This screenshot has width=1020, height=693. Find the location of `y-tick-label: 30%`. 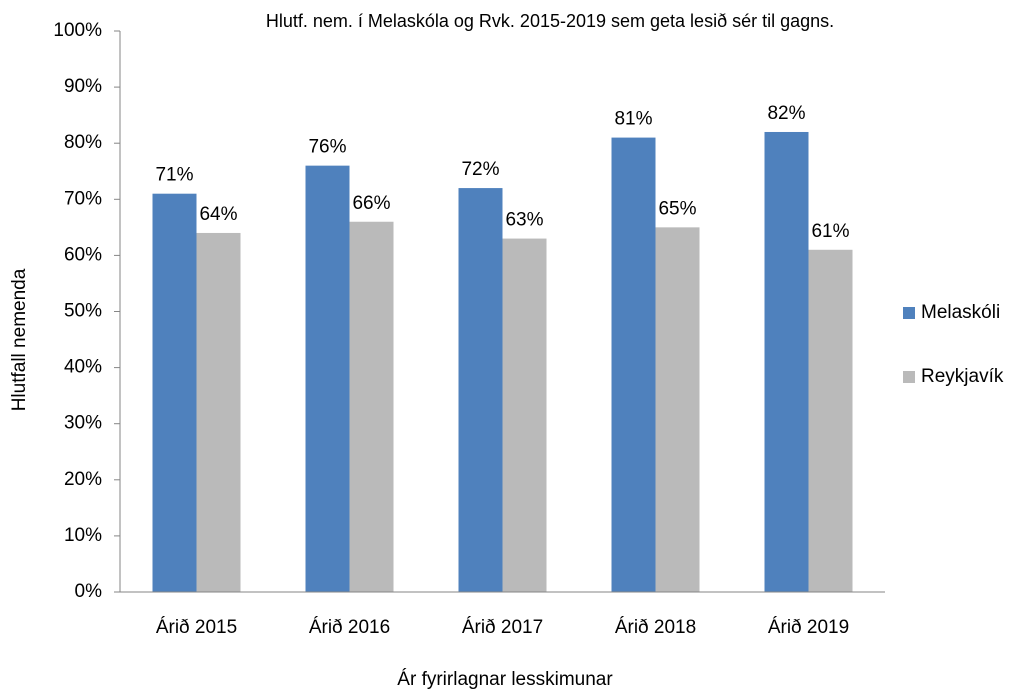

y-tick-label: 30% is located at coordinates (83, 423).